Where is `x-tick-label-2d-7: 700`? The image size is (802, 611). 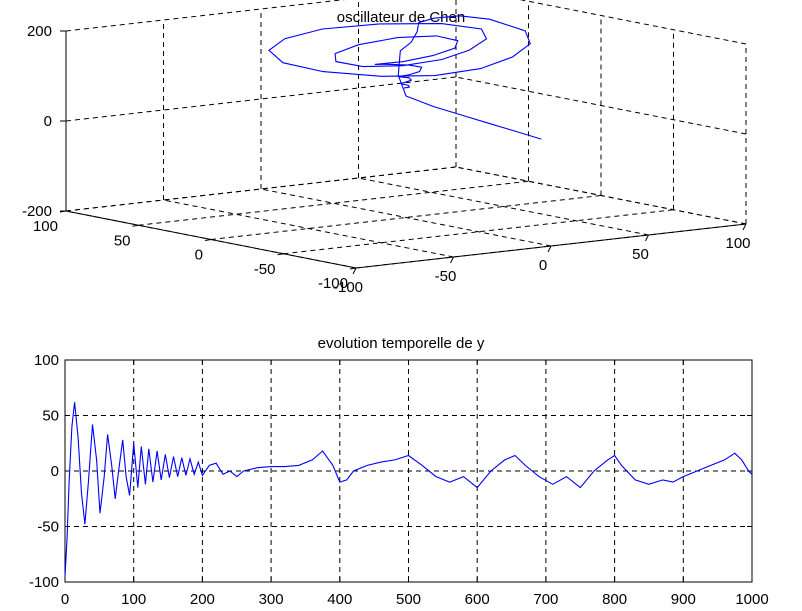 x-tick-label-2d-7: 700 is located at coordinates (545, 599).